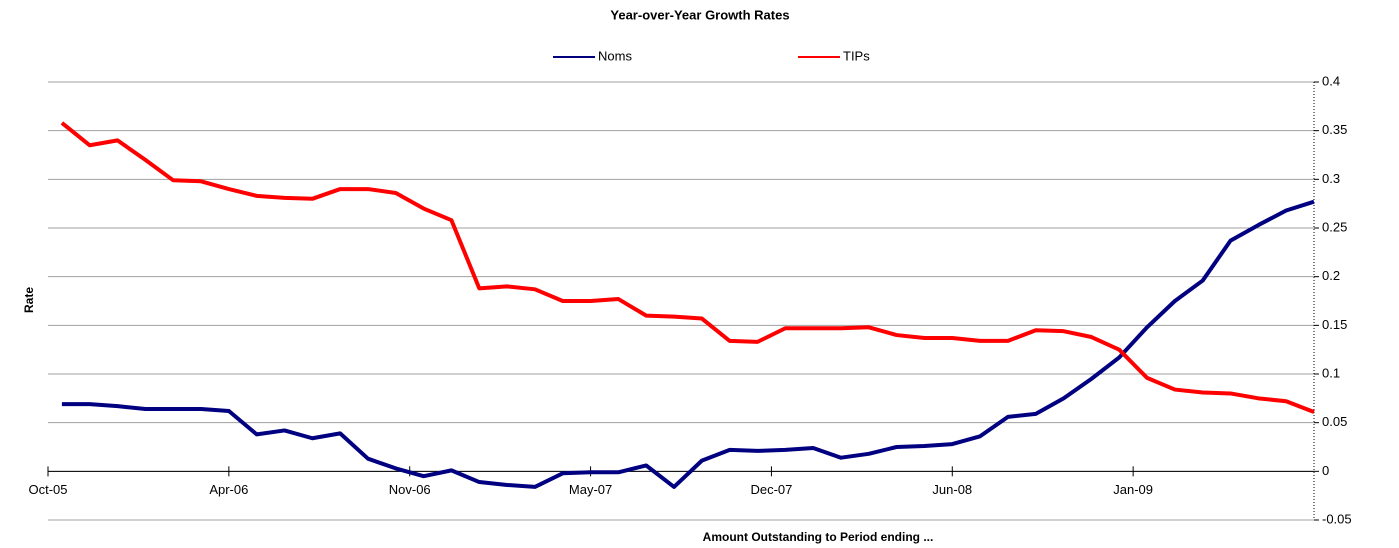 The width and height of the screenshot is (1399, 548). I want to click on y-tick-label: -0.05, so click(1337, 518).